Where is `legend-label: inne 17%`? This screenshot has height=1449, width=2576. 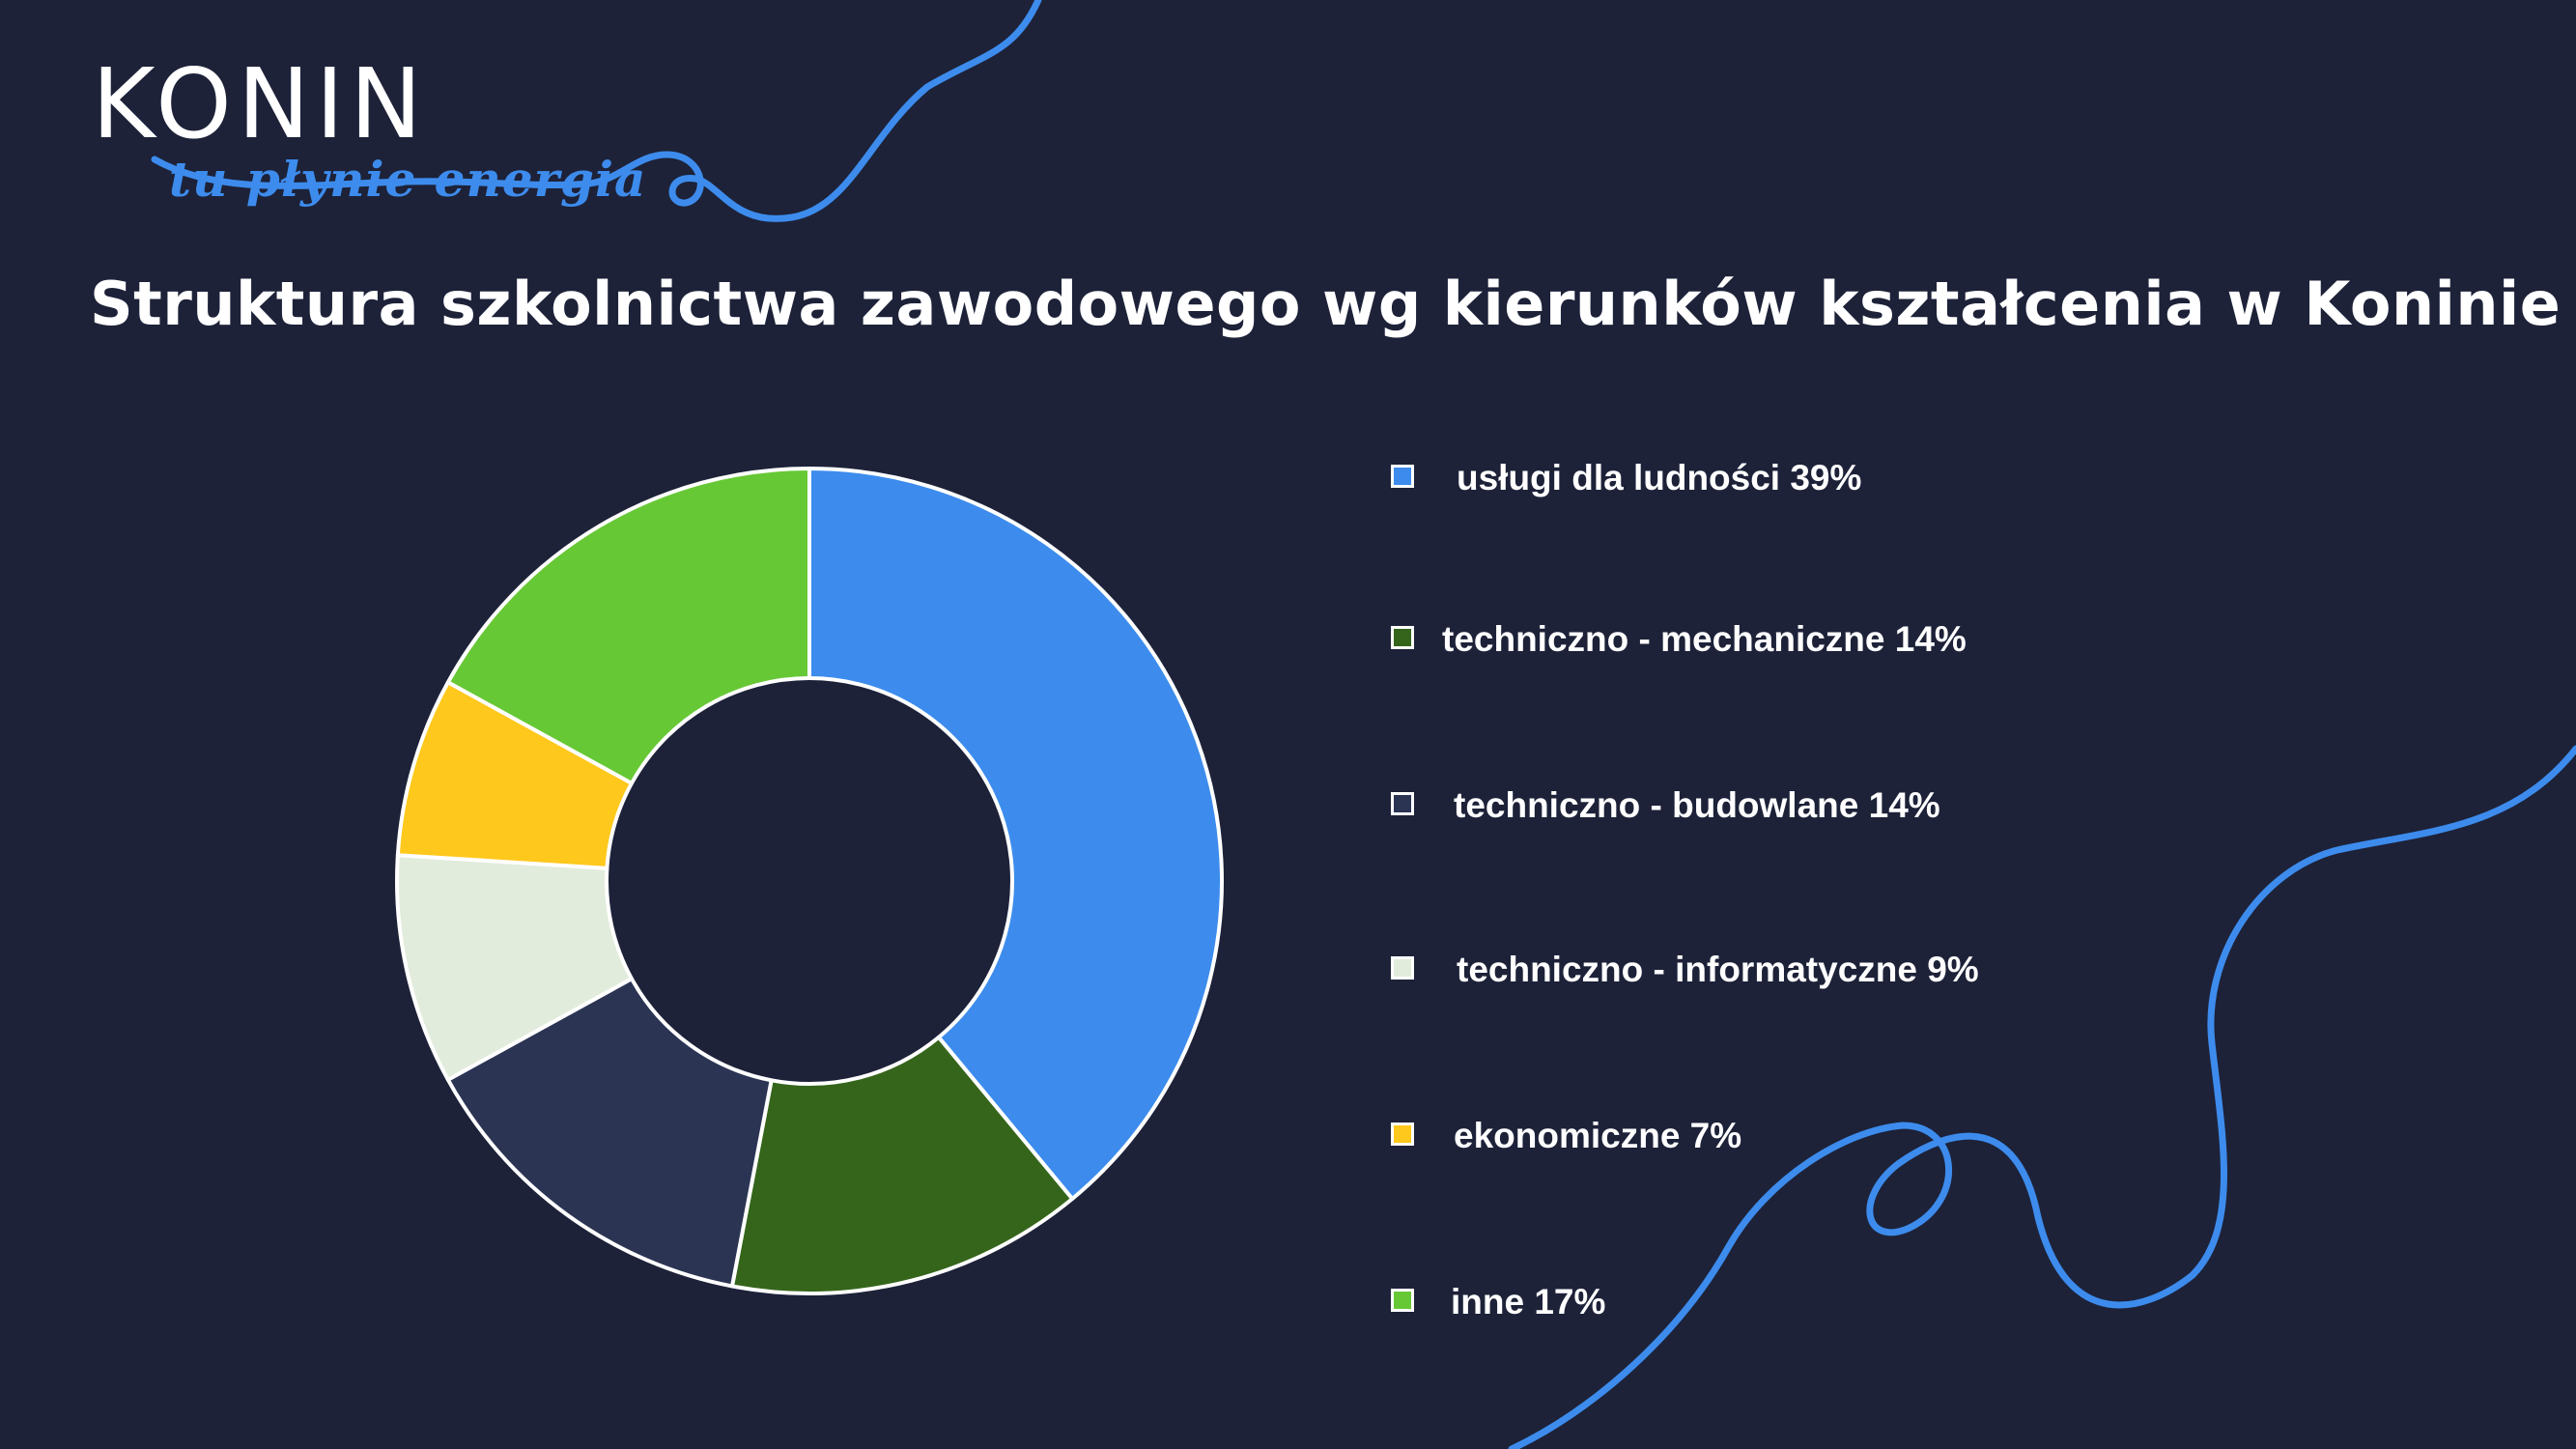
legend-label: inne 17% is located at coordinates (1528, 1301).